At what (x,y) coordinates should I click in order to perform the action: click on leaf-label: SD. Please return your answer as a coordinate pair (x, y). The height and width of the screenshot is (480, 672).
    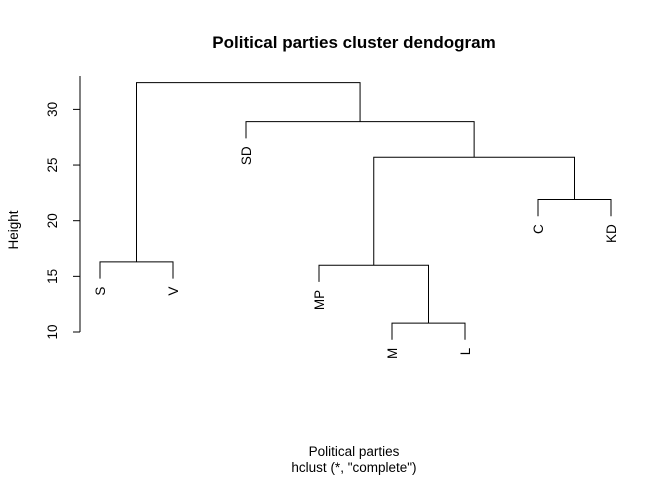
    Looking at the image, I should click on (246, 155).